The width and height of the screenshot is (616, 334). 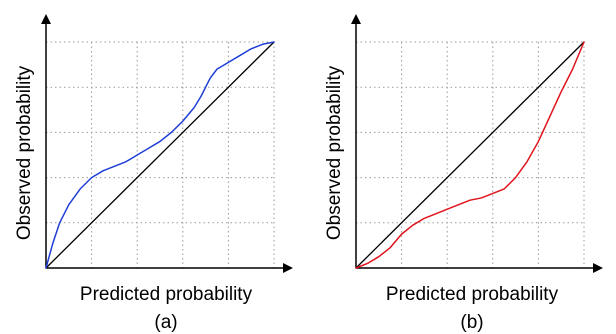 I want to click on panel-a-x-axis-label: Predicted probability, so click(x=166, y=294).